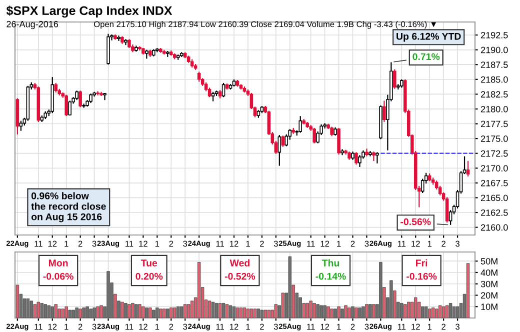  Describe the element at coordinates (428, 37) in the screenshot. I see `annotation: Up 6.12% YTD` at that location.